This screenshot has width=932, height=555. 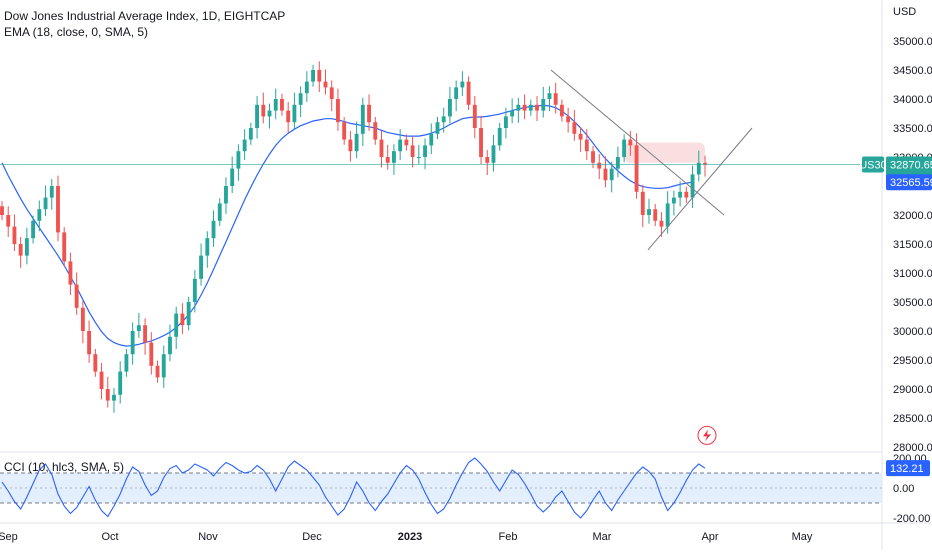 I want to click on time-axis-label: Nov, so click(x=208, y=537).